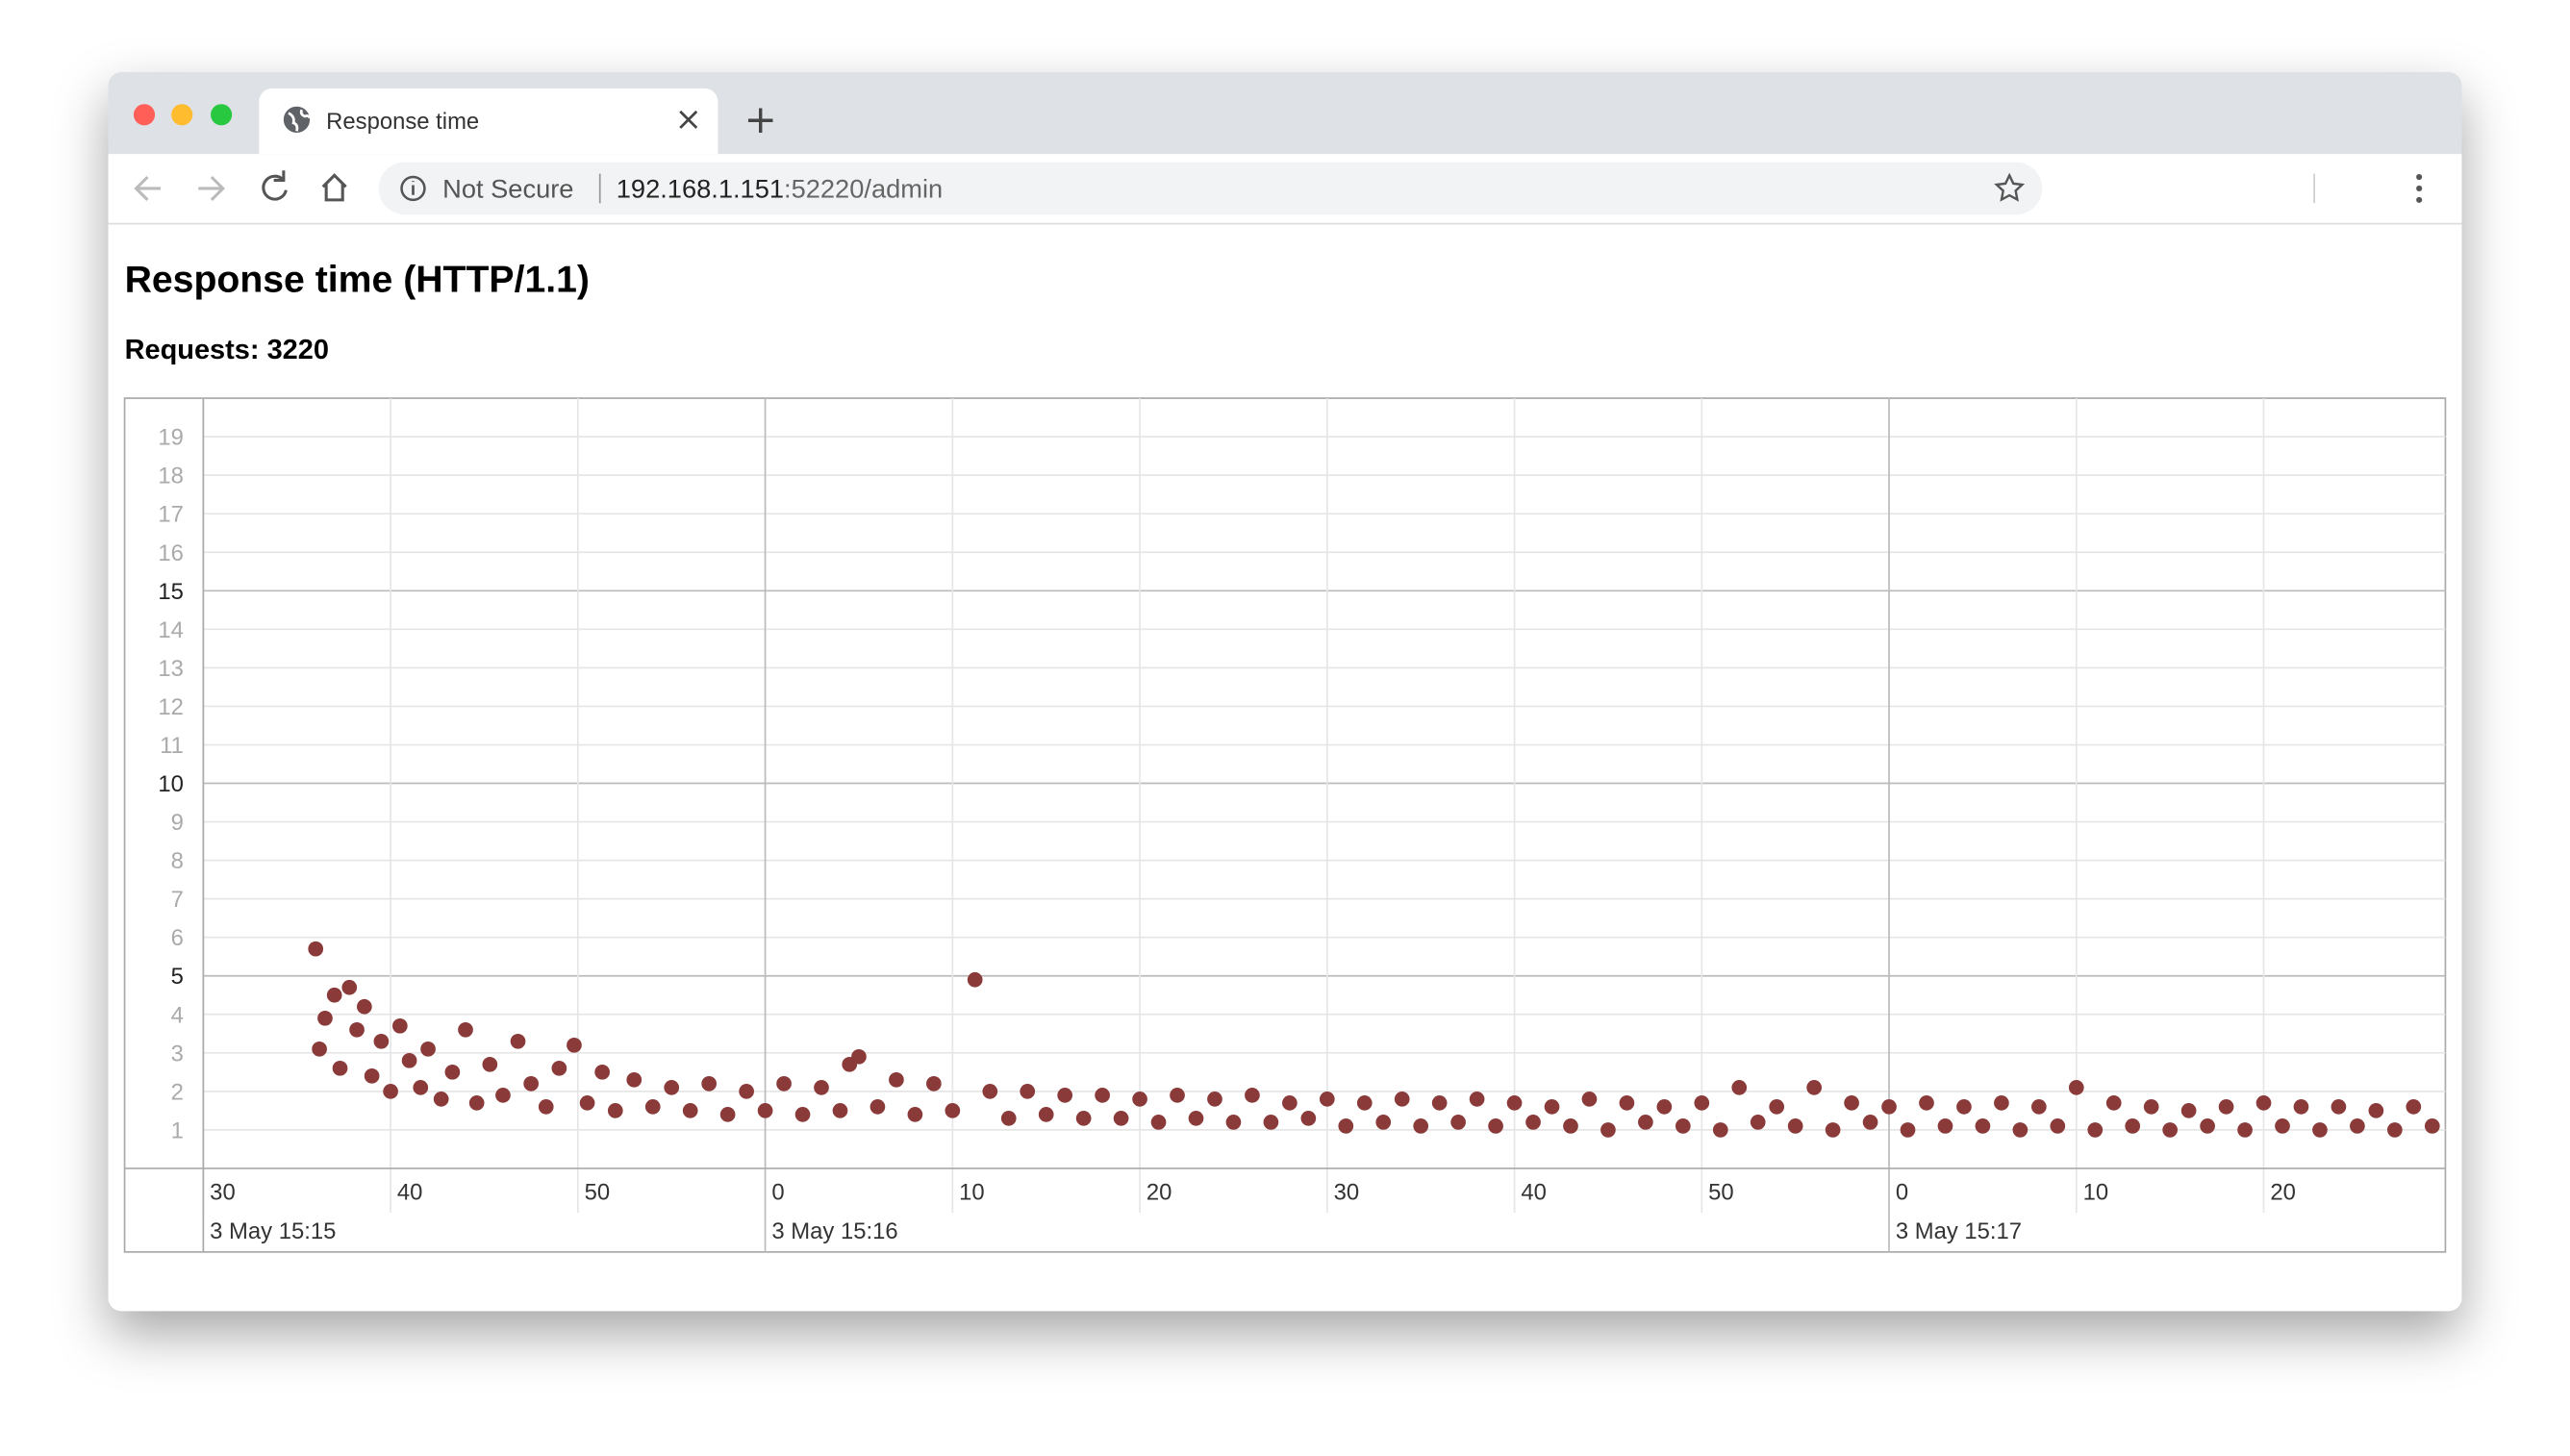  What do you see at coordinates (222, 115) in the screenshot?
I see `maximize-window` at bounding box center [222, 115].